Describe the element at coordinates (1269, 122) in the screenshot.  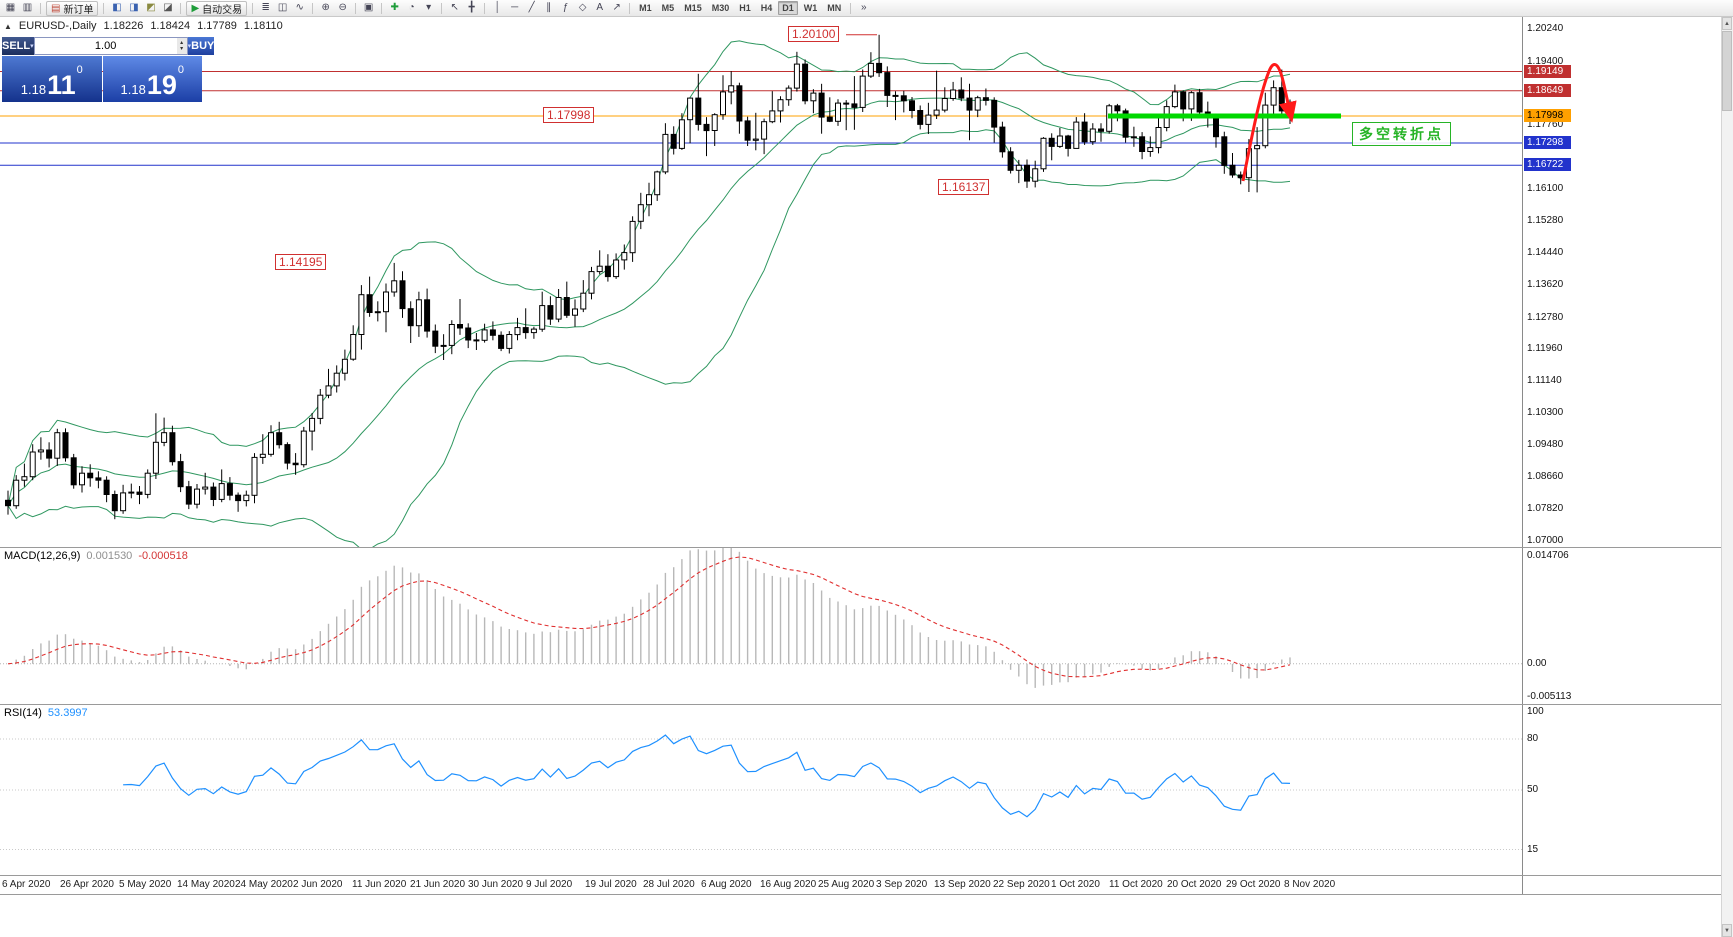
I see `trend-arrow` at that location.